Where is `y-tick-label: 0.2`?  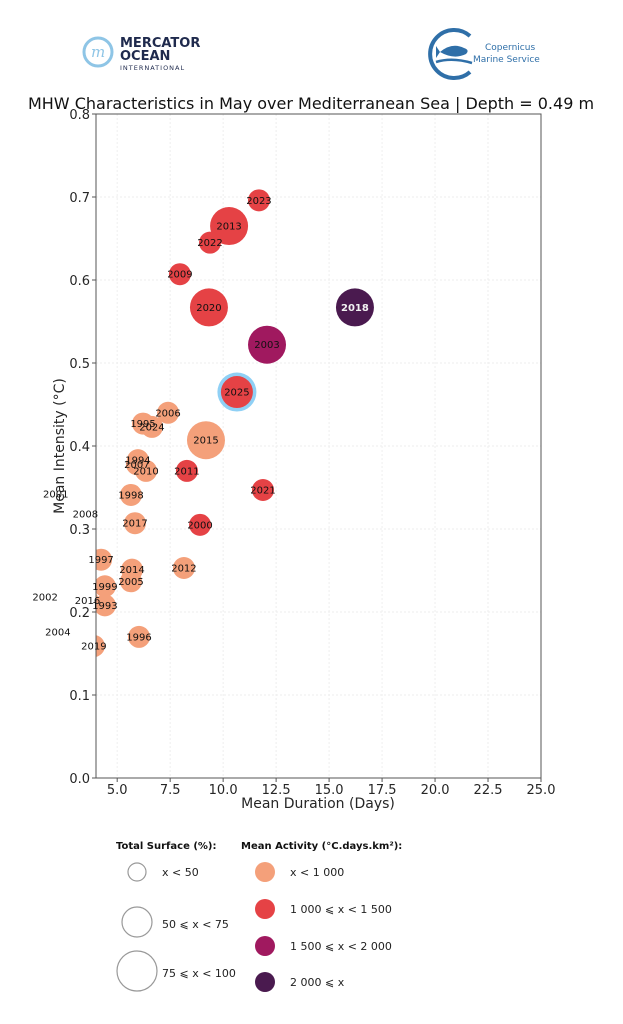 y-tick-label: 0.2 is located at coordinates (79, 613).